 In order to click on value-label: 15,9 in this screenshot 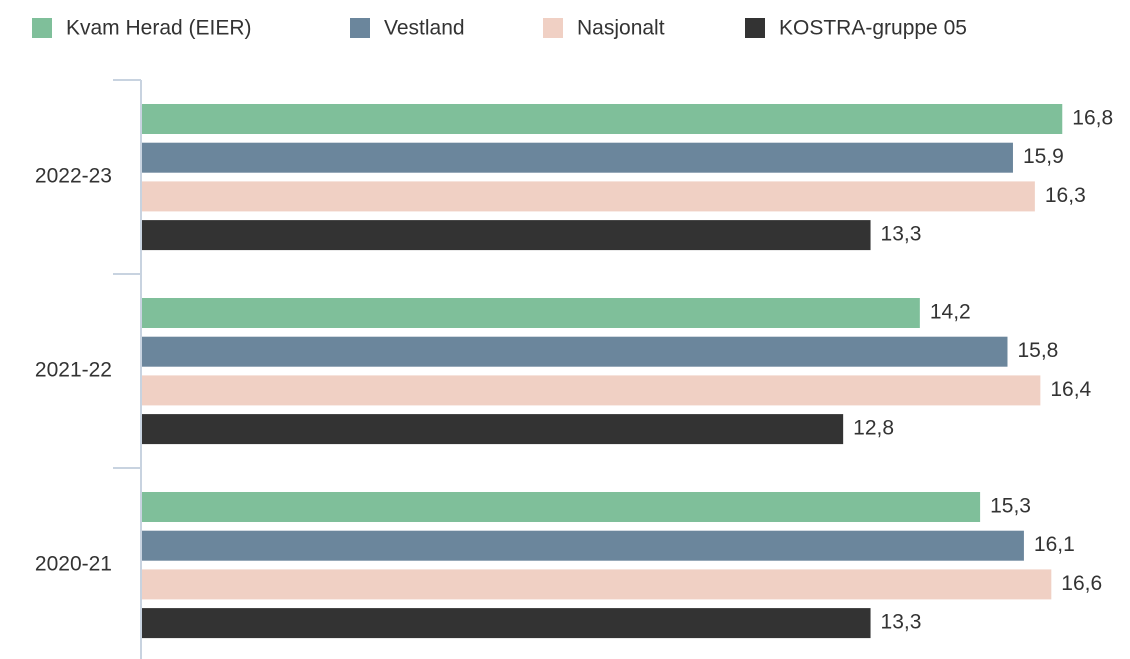, I will do `click(1043, 156)`.